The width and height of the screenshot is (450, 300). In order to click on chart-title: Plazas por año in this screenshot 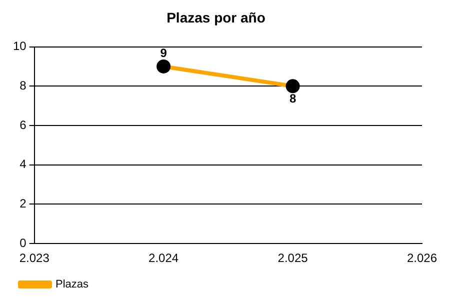, I will do `click(216, 17)`.